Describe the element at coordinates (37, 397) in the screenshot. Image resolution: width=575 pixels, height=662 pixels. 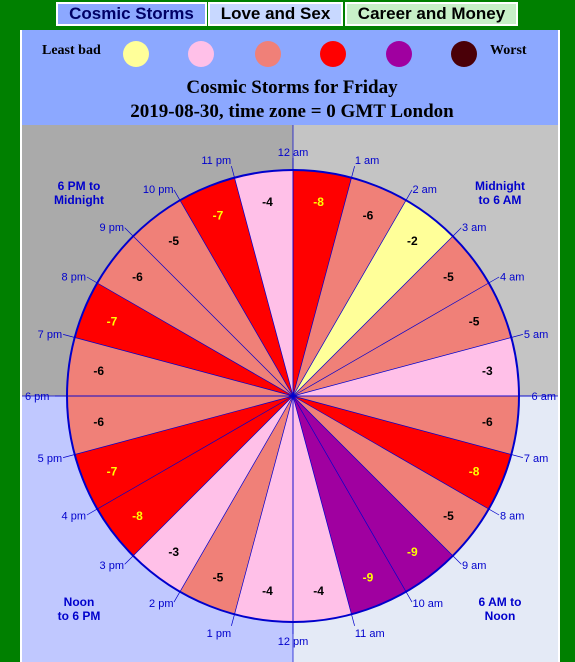
I see `hour-label-18: 6 pm` at that location.